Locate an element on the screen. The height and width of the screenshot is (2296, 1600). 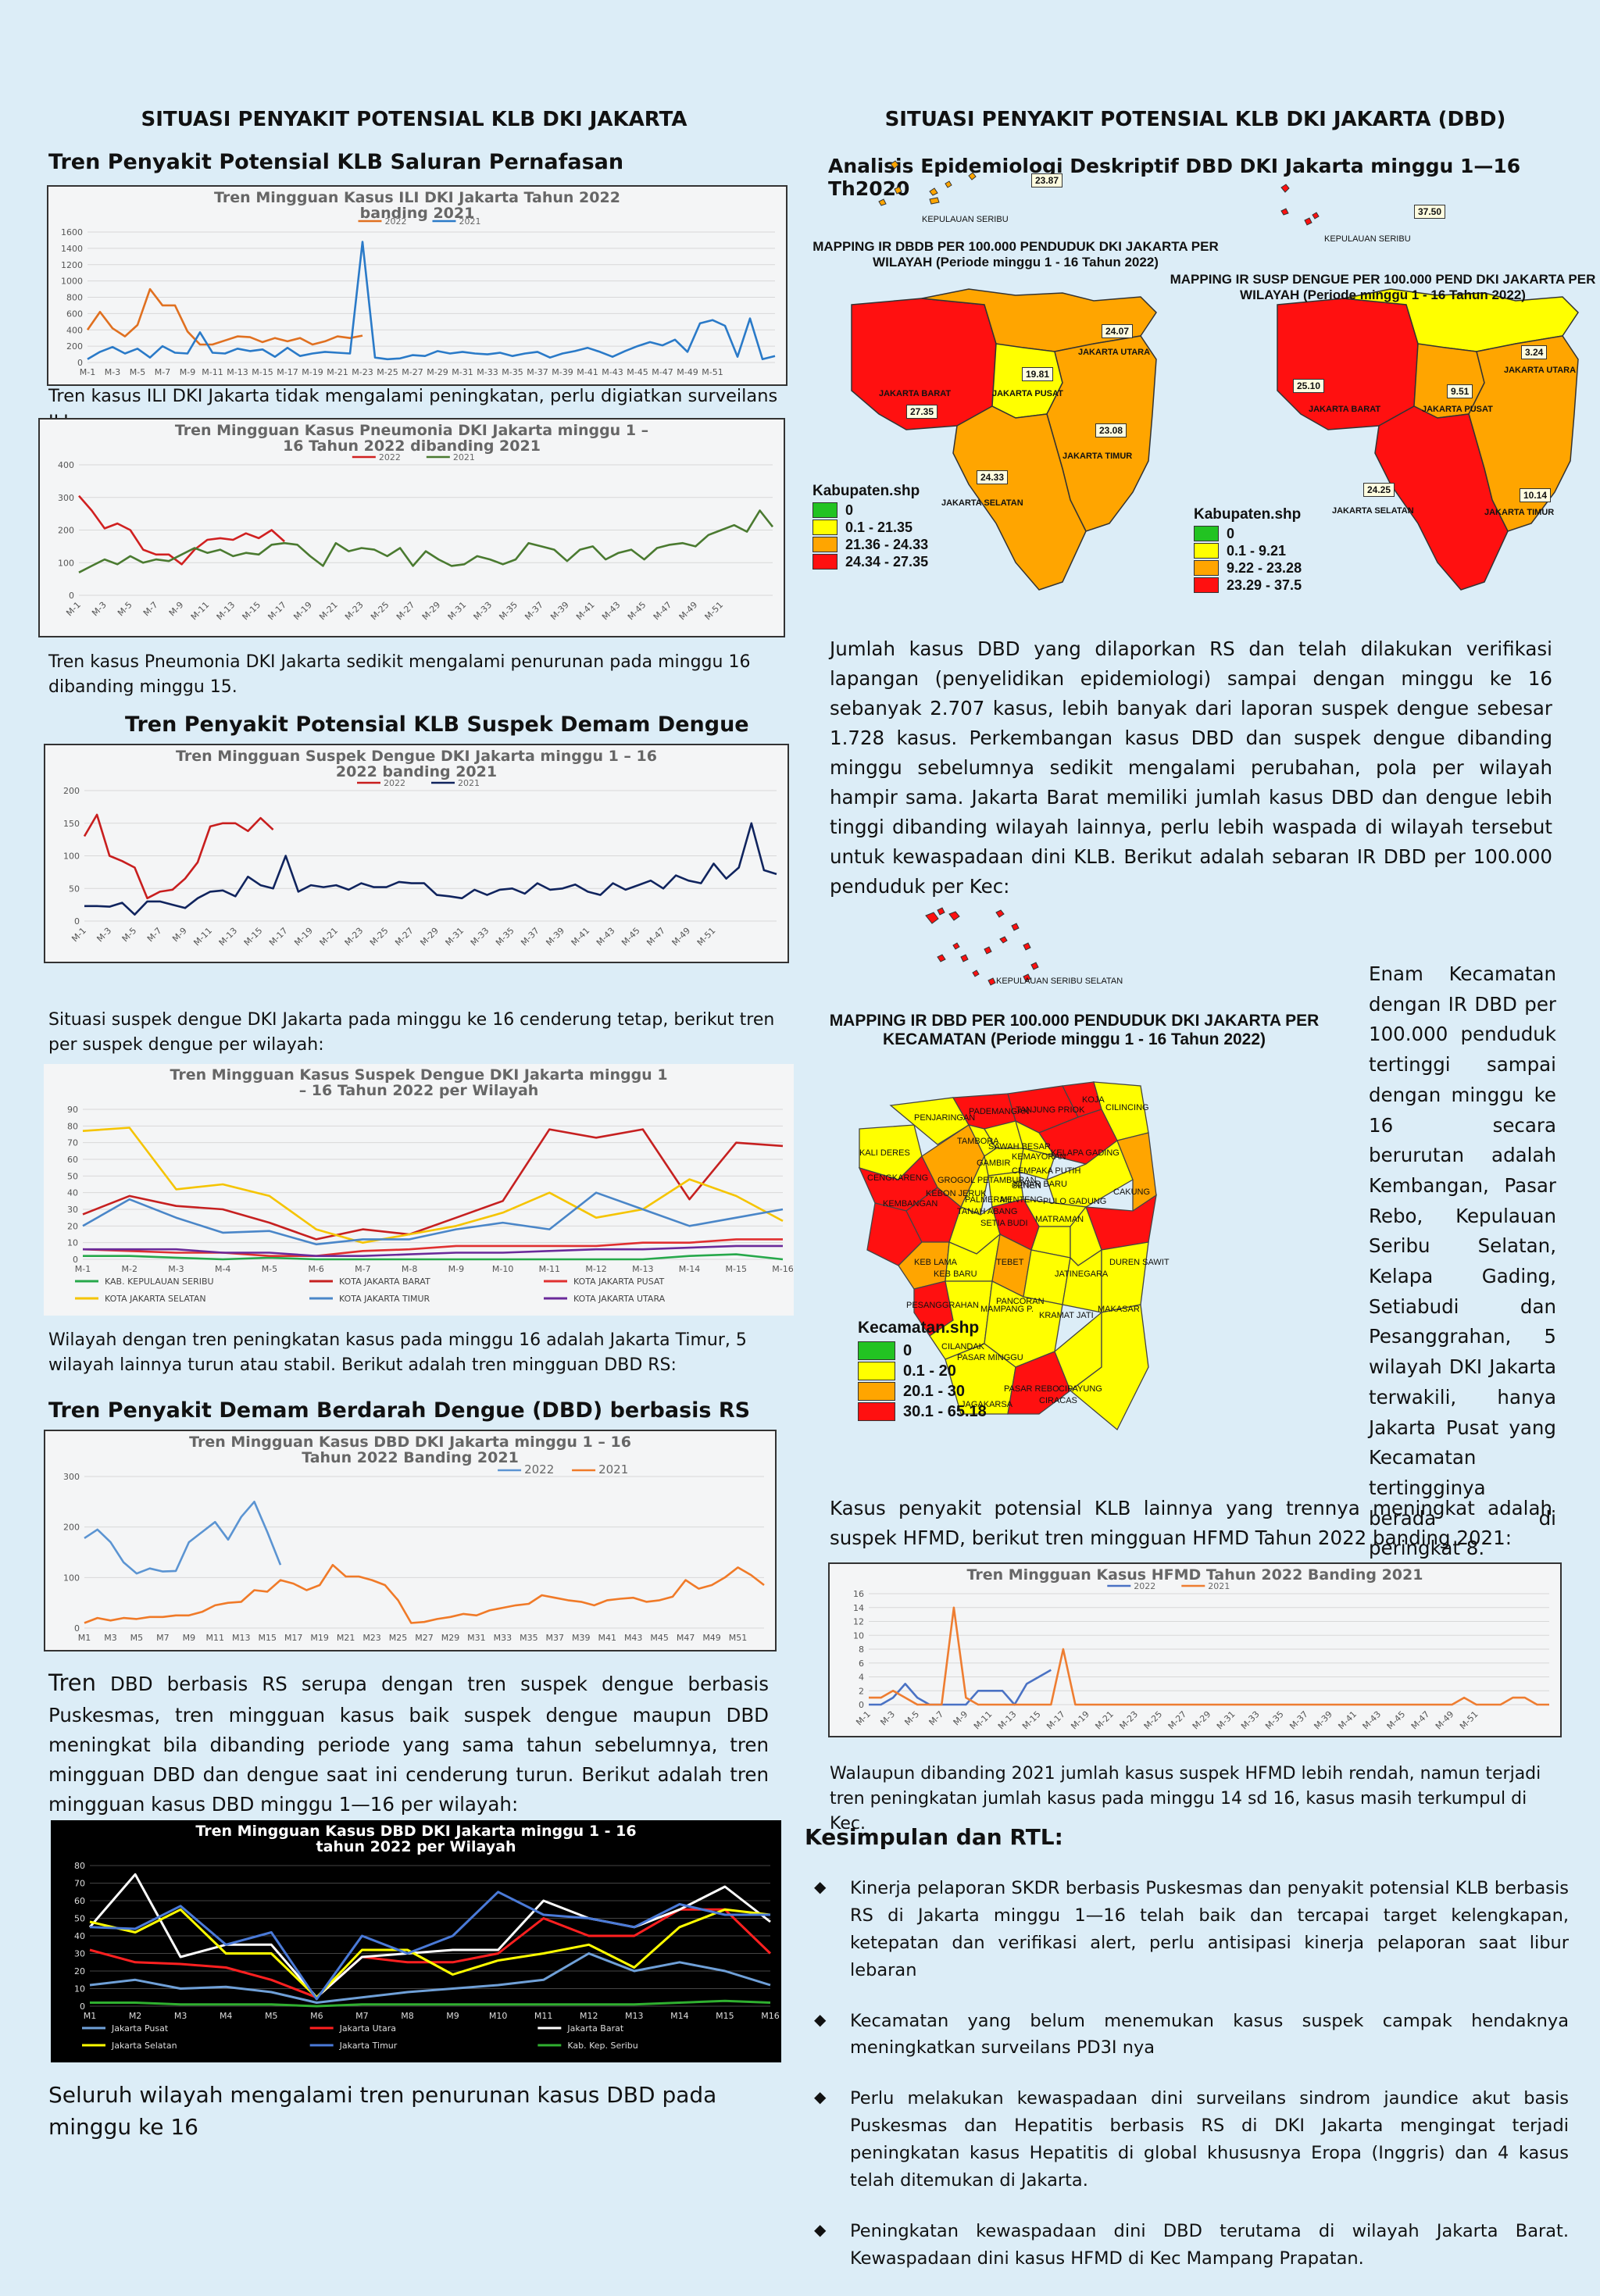
x-tick-label: M-41 is located at coordinates (585, 611).